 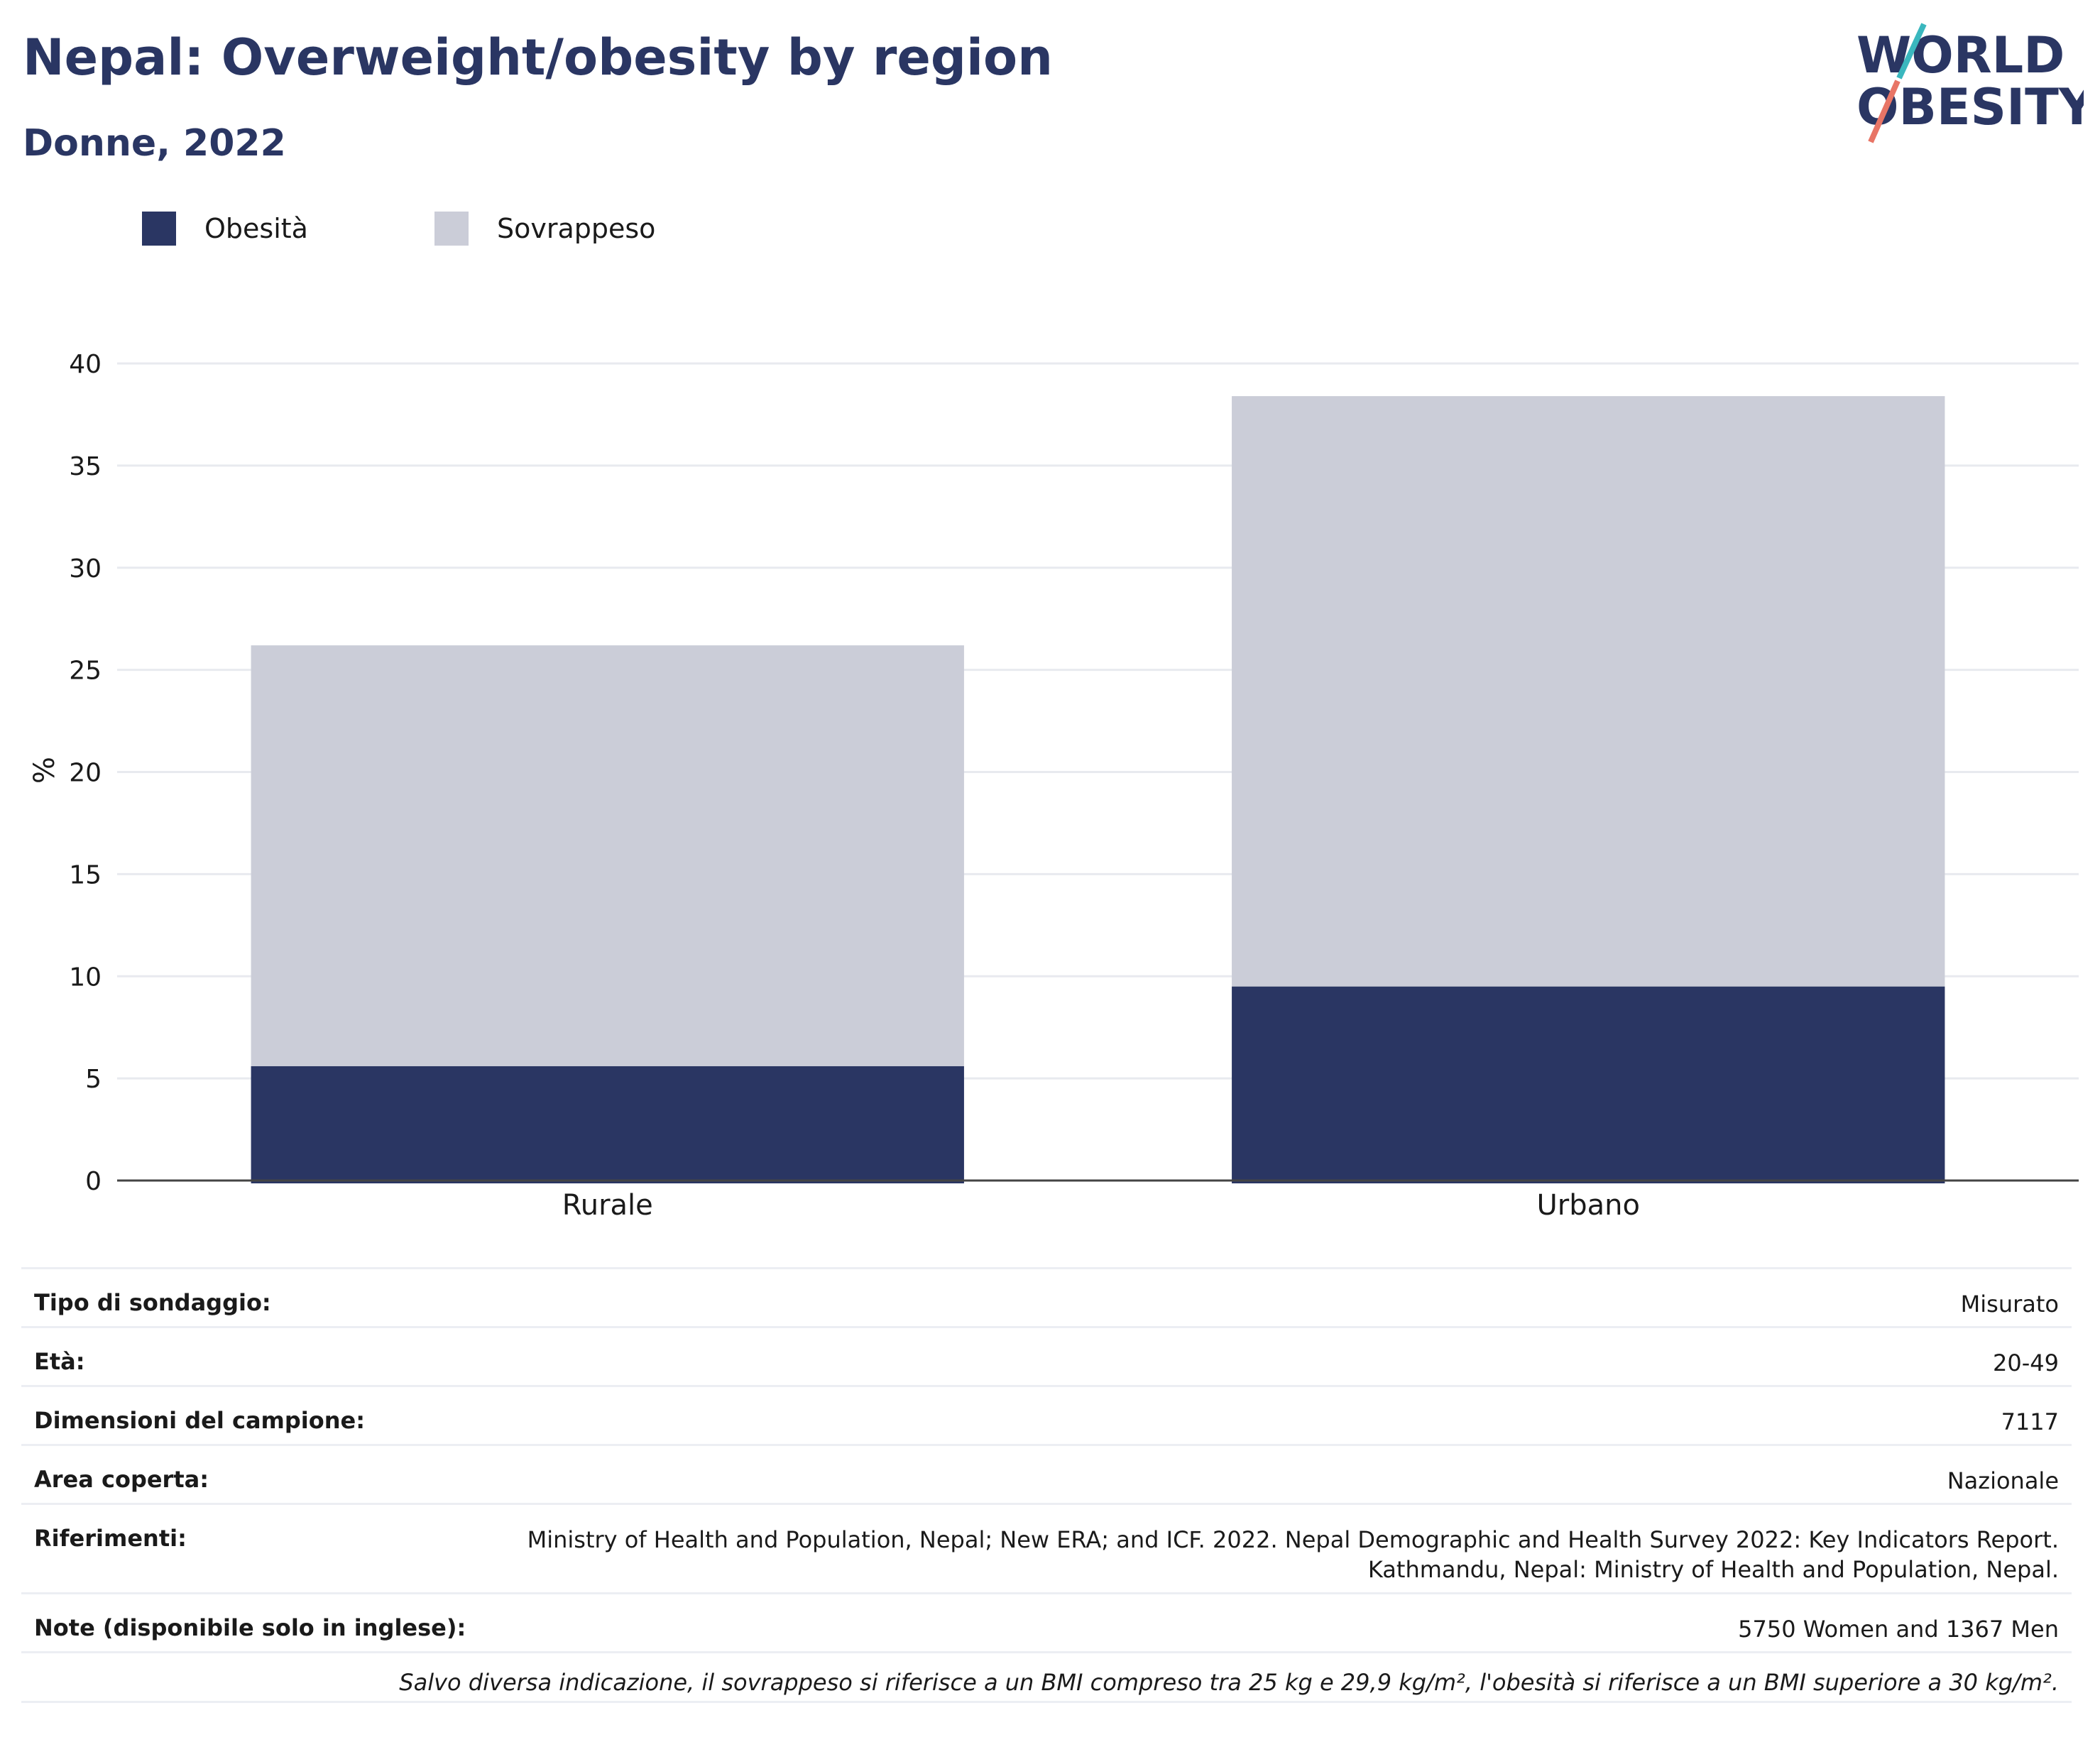 What do you see at coordinates (2009, 1304) in the screenshot?
I see `survey-type-value: Misurato` at bounding box center [2009, 1304].